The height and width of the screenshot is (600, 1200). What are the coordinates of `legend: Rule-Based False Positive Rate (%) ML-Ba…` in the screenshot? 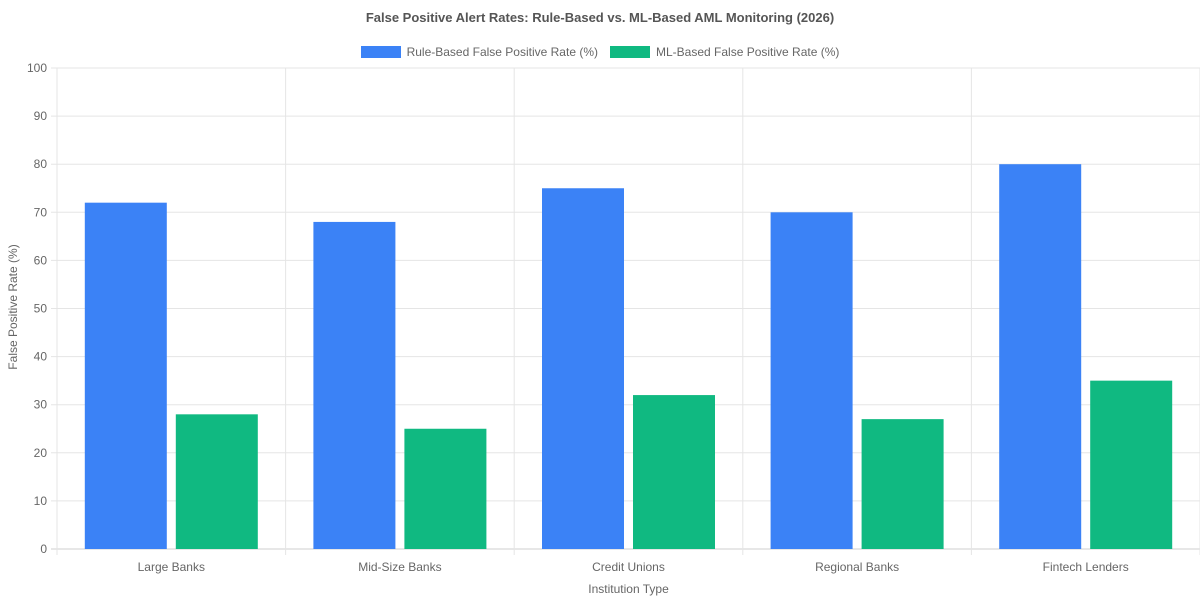 It's located at (600, 52).